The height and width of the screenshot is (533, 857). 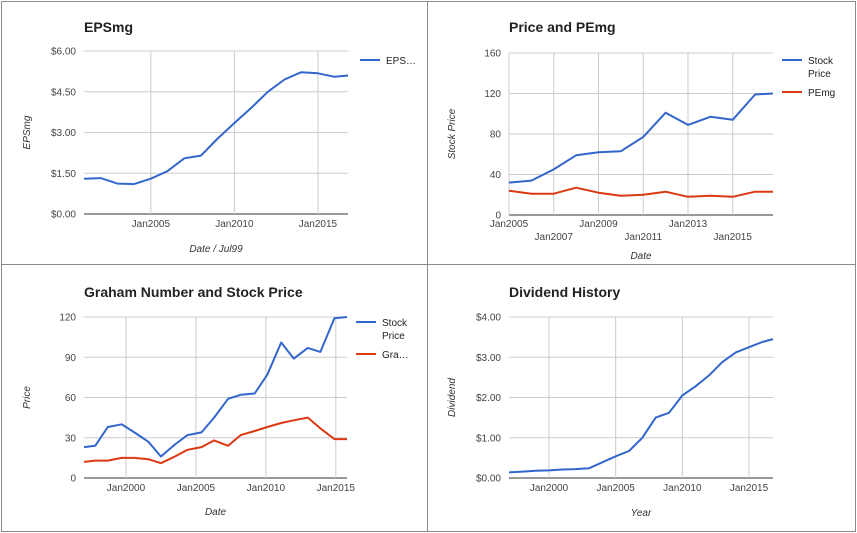 I want to click on price-pemg-y-tick-label: 120, so click(x=492, y=94).